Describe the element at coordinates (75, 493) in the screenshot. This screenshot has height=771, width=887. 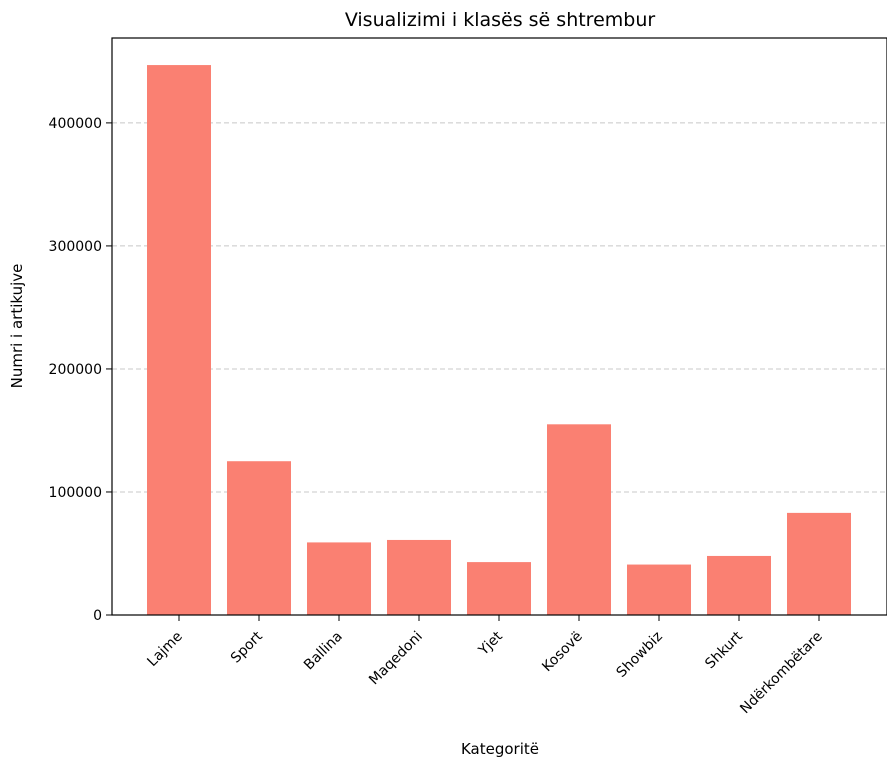
I see `y-tick-label: 100000` at that location.